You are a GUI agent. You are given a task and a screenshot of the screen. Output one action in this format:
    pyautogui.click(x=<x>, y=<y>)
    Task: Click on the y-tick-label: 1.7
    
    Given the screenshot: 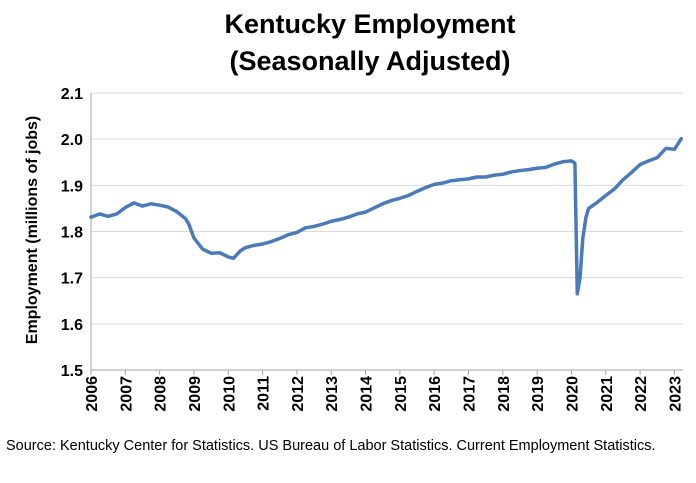 What is the action you would take?
    pyautogui.click(x=72, y=279)
    